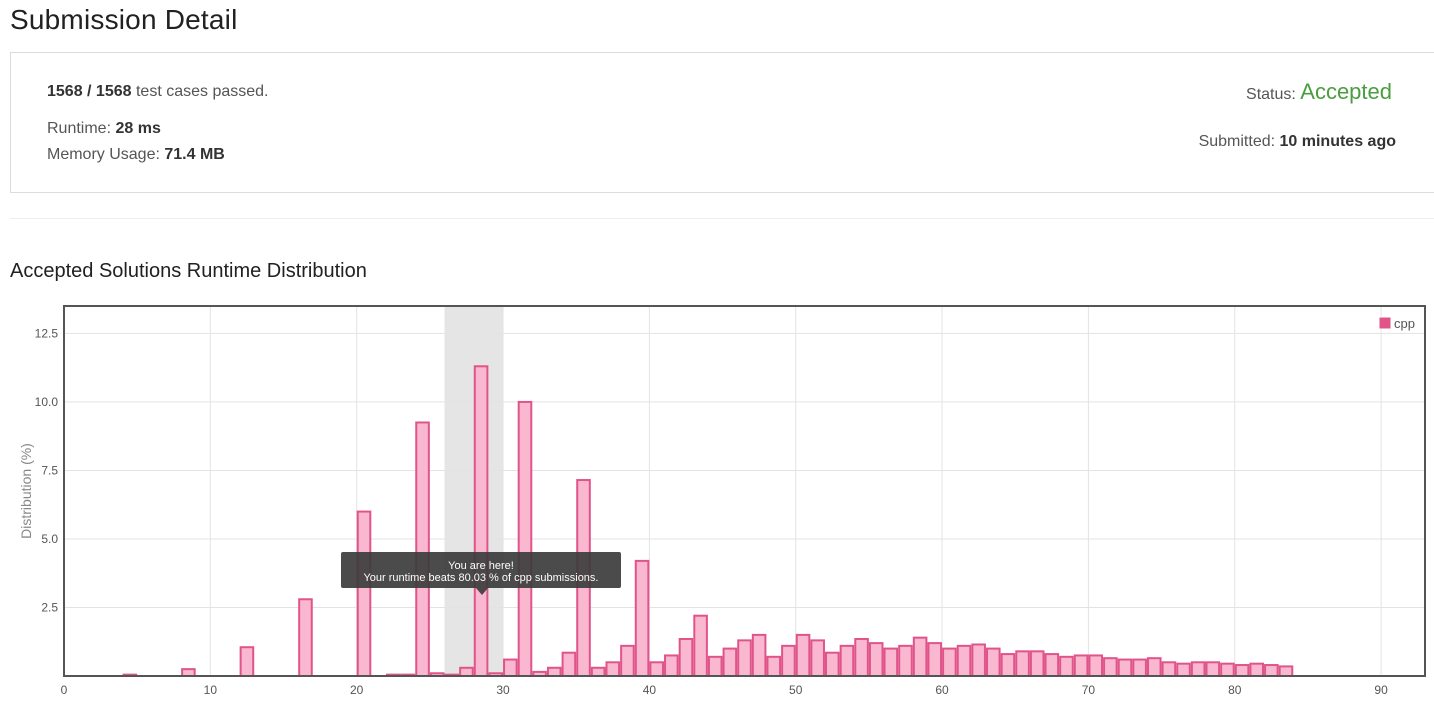  Describe the element at coordinates (1381, 690) in the screenshot. I see `x-tick-label: 90` at that location.